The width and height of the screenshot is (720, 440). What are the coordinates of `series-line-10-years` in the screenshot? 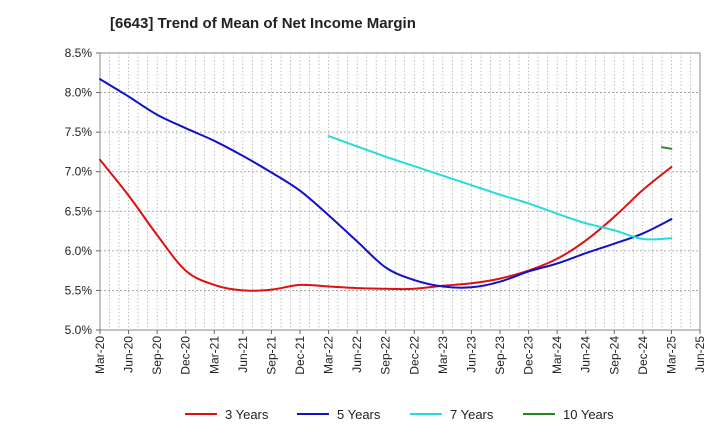 It's located at (666, 148).